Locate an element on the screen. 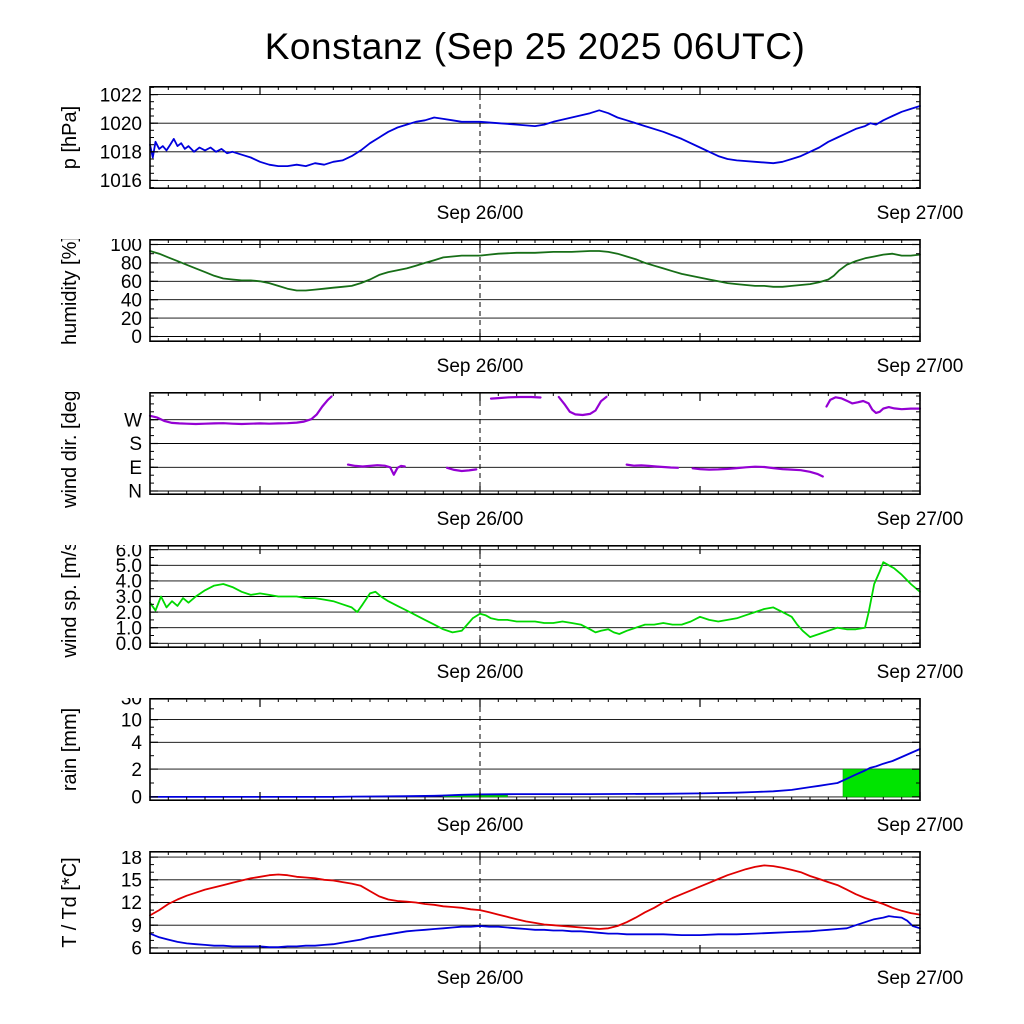  y-tick-label: 60 is located at coordinates (131, 282).